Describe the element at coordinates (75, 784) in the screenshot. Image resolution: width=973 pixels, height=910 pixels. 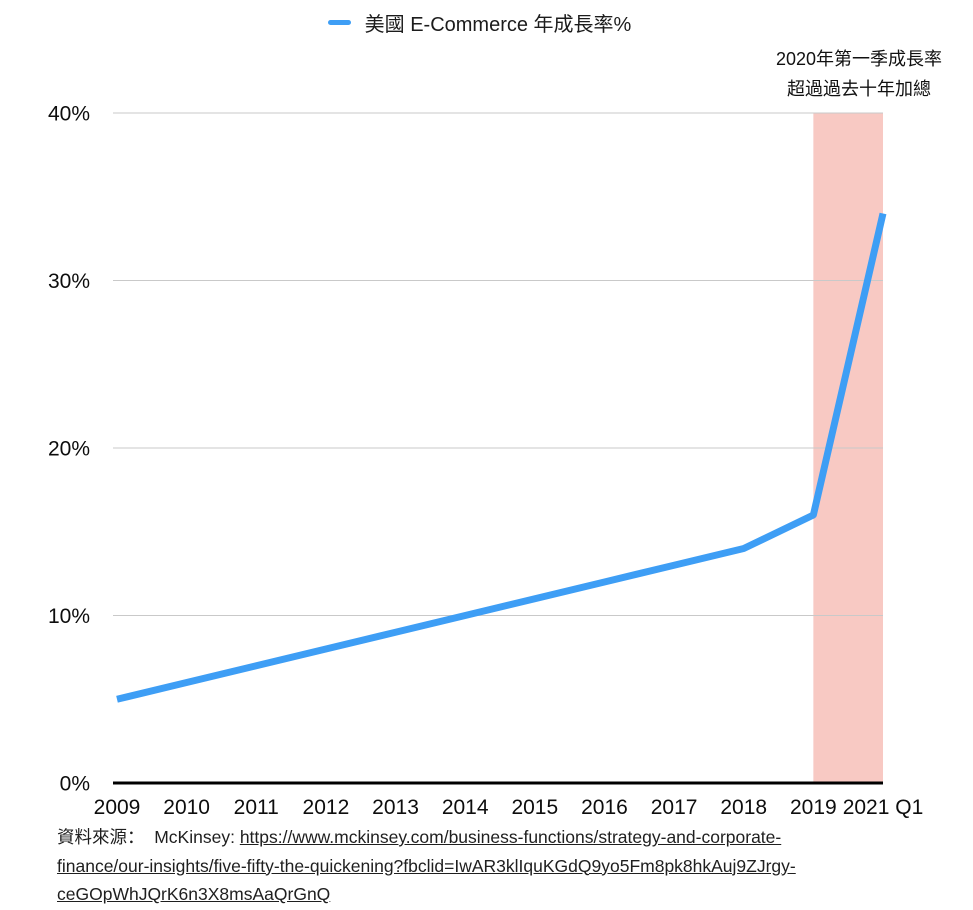
I see `y-axis-label: 0%` at that location.